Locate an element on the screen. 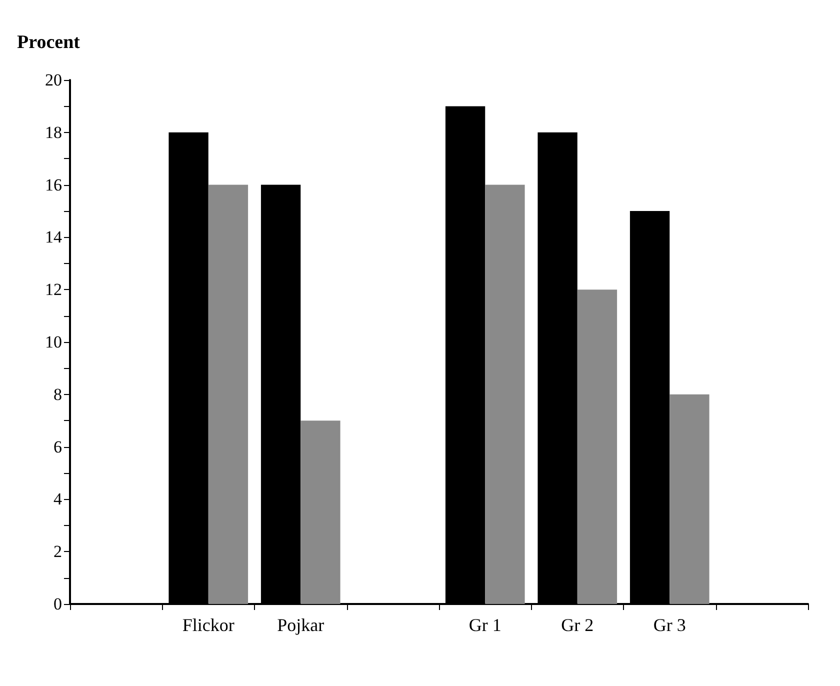 This screenshot has width=840, height=686. y-tick-label: 10 is located at coordinates (53, 342).